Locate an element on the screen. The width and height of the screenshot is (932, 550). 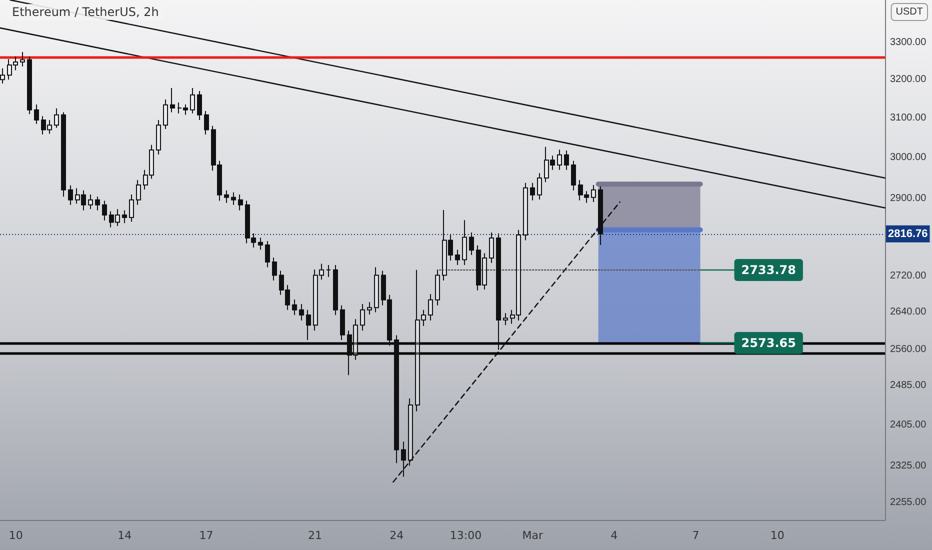
ref-line-label: 2816.76 is located at coordinates (908, 234).